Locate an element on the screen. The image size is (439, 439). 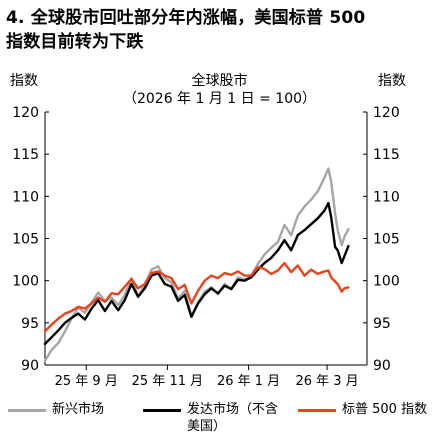
x-tick-label: 25 年 9 月 is located at coordinates (86, 381).